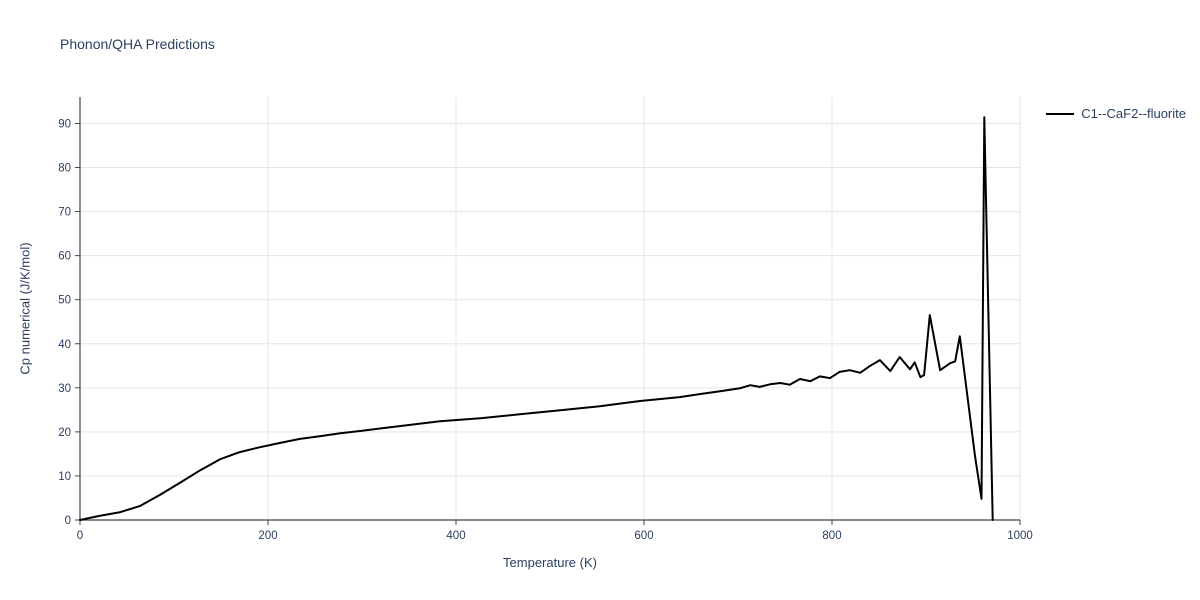  What do you see at coordinates (1020, 536) in the screenshot?
I see `x-tick-label: 1000` at bounding box center [1020, 536].